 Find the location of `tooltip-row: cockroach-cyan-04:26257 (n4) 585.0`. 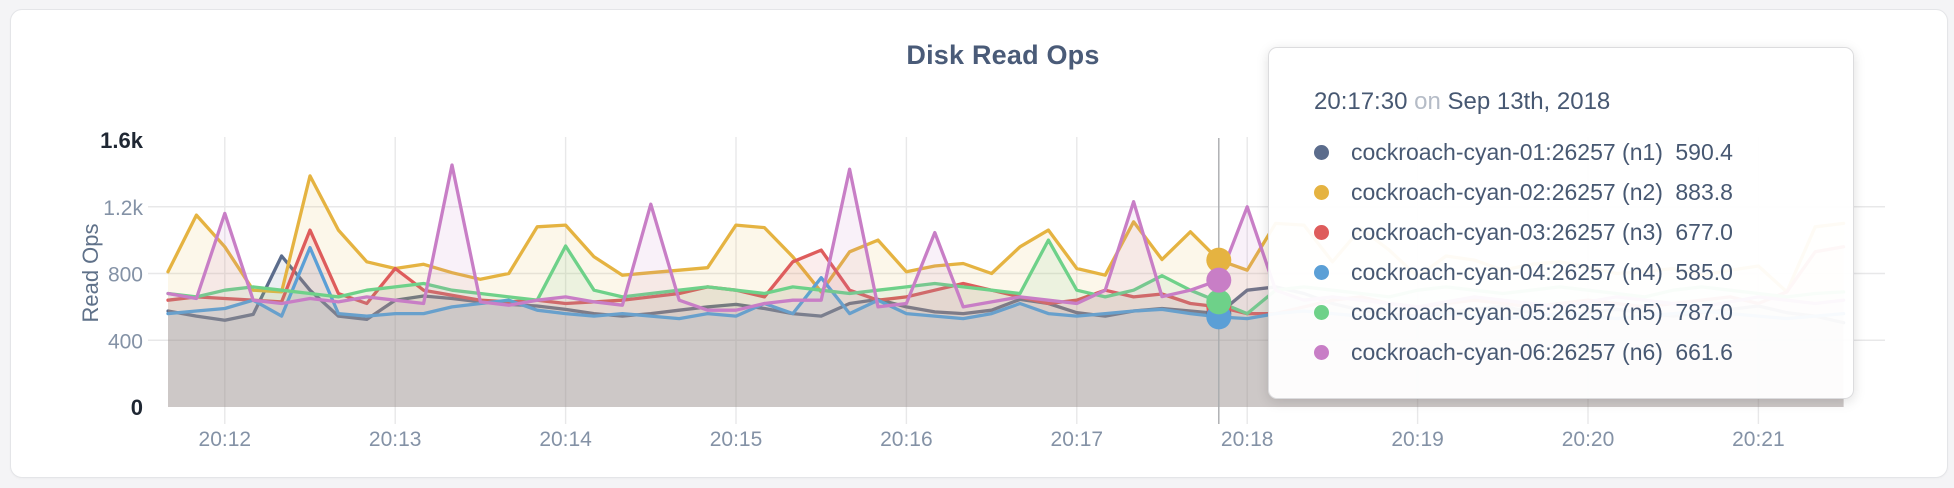

tooltip-row: cockroach-cyan-04:26257 (n4) 585.0 is located at coordinates (1561, 272).